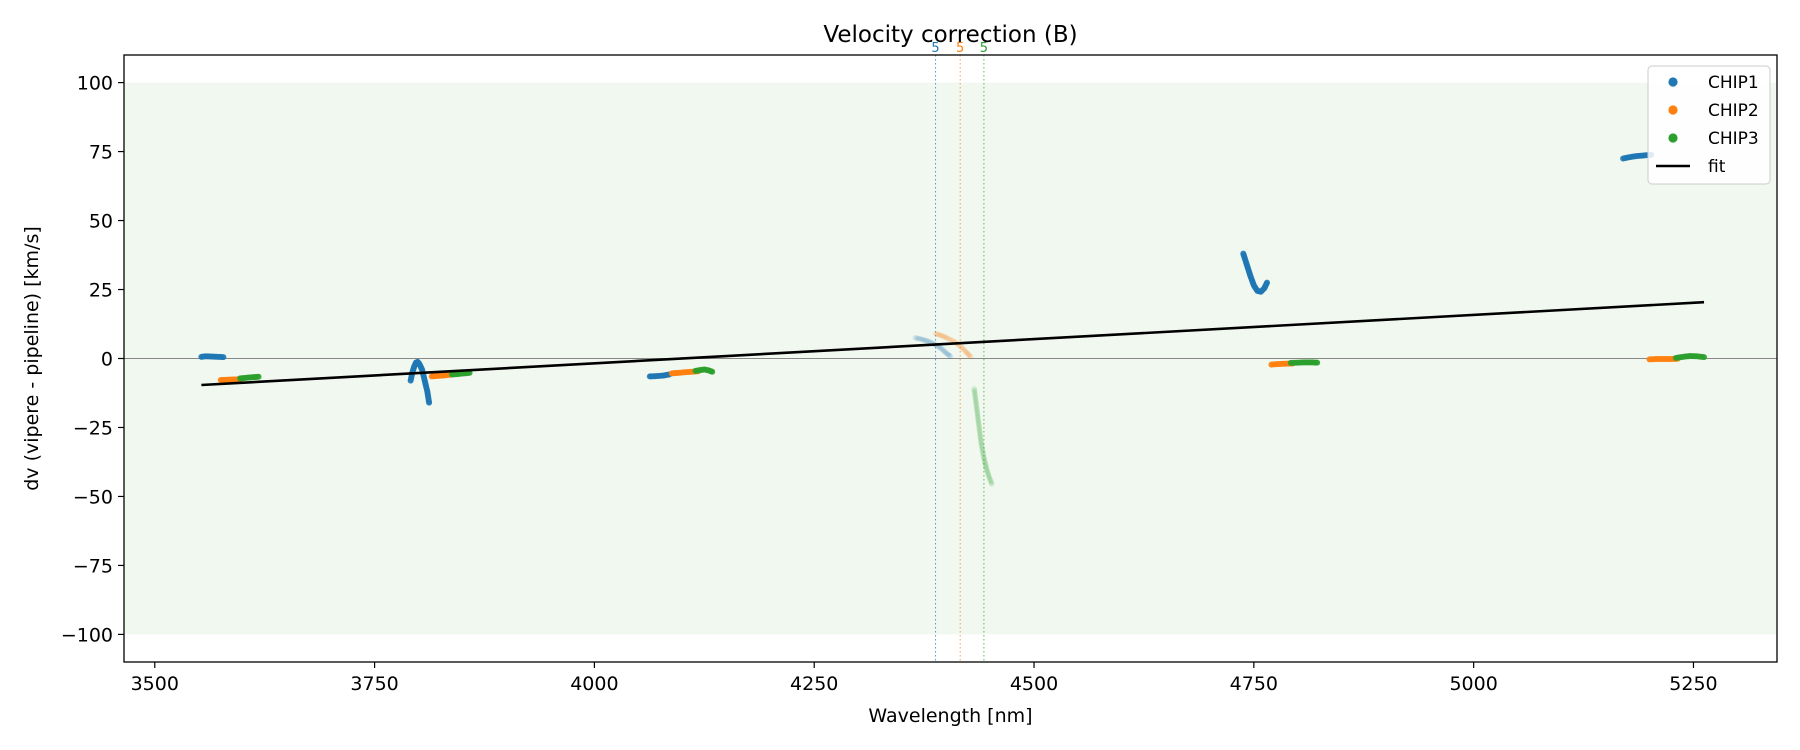 The image size is (1800, 750). What do you see at coordinates (1693, 684) in the screenshot?
I see `x-tick-label: 5250` at bounding box center [1693, 684].